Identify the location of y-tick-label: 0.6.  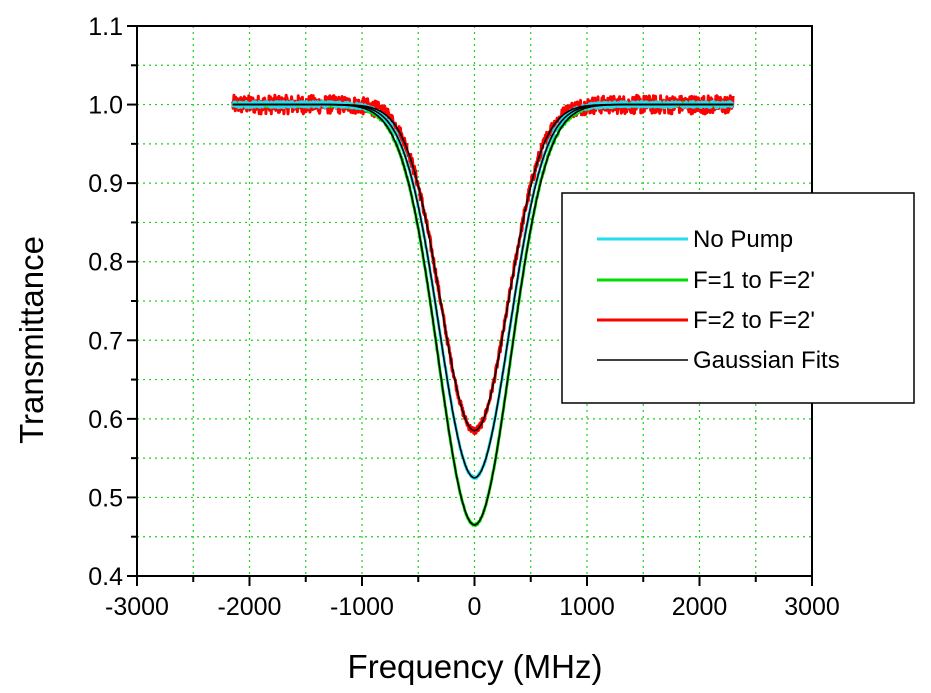
(105, 420).